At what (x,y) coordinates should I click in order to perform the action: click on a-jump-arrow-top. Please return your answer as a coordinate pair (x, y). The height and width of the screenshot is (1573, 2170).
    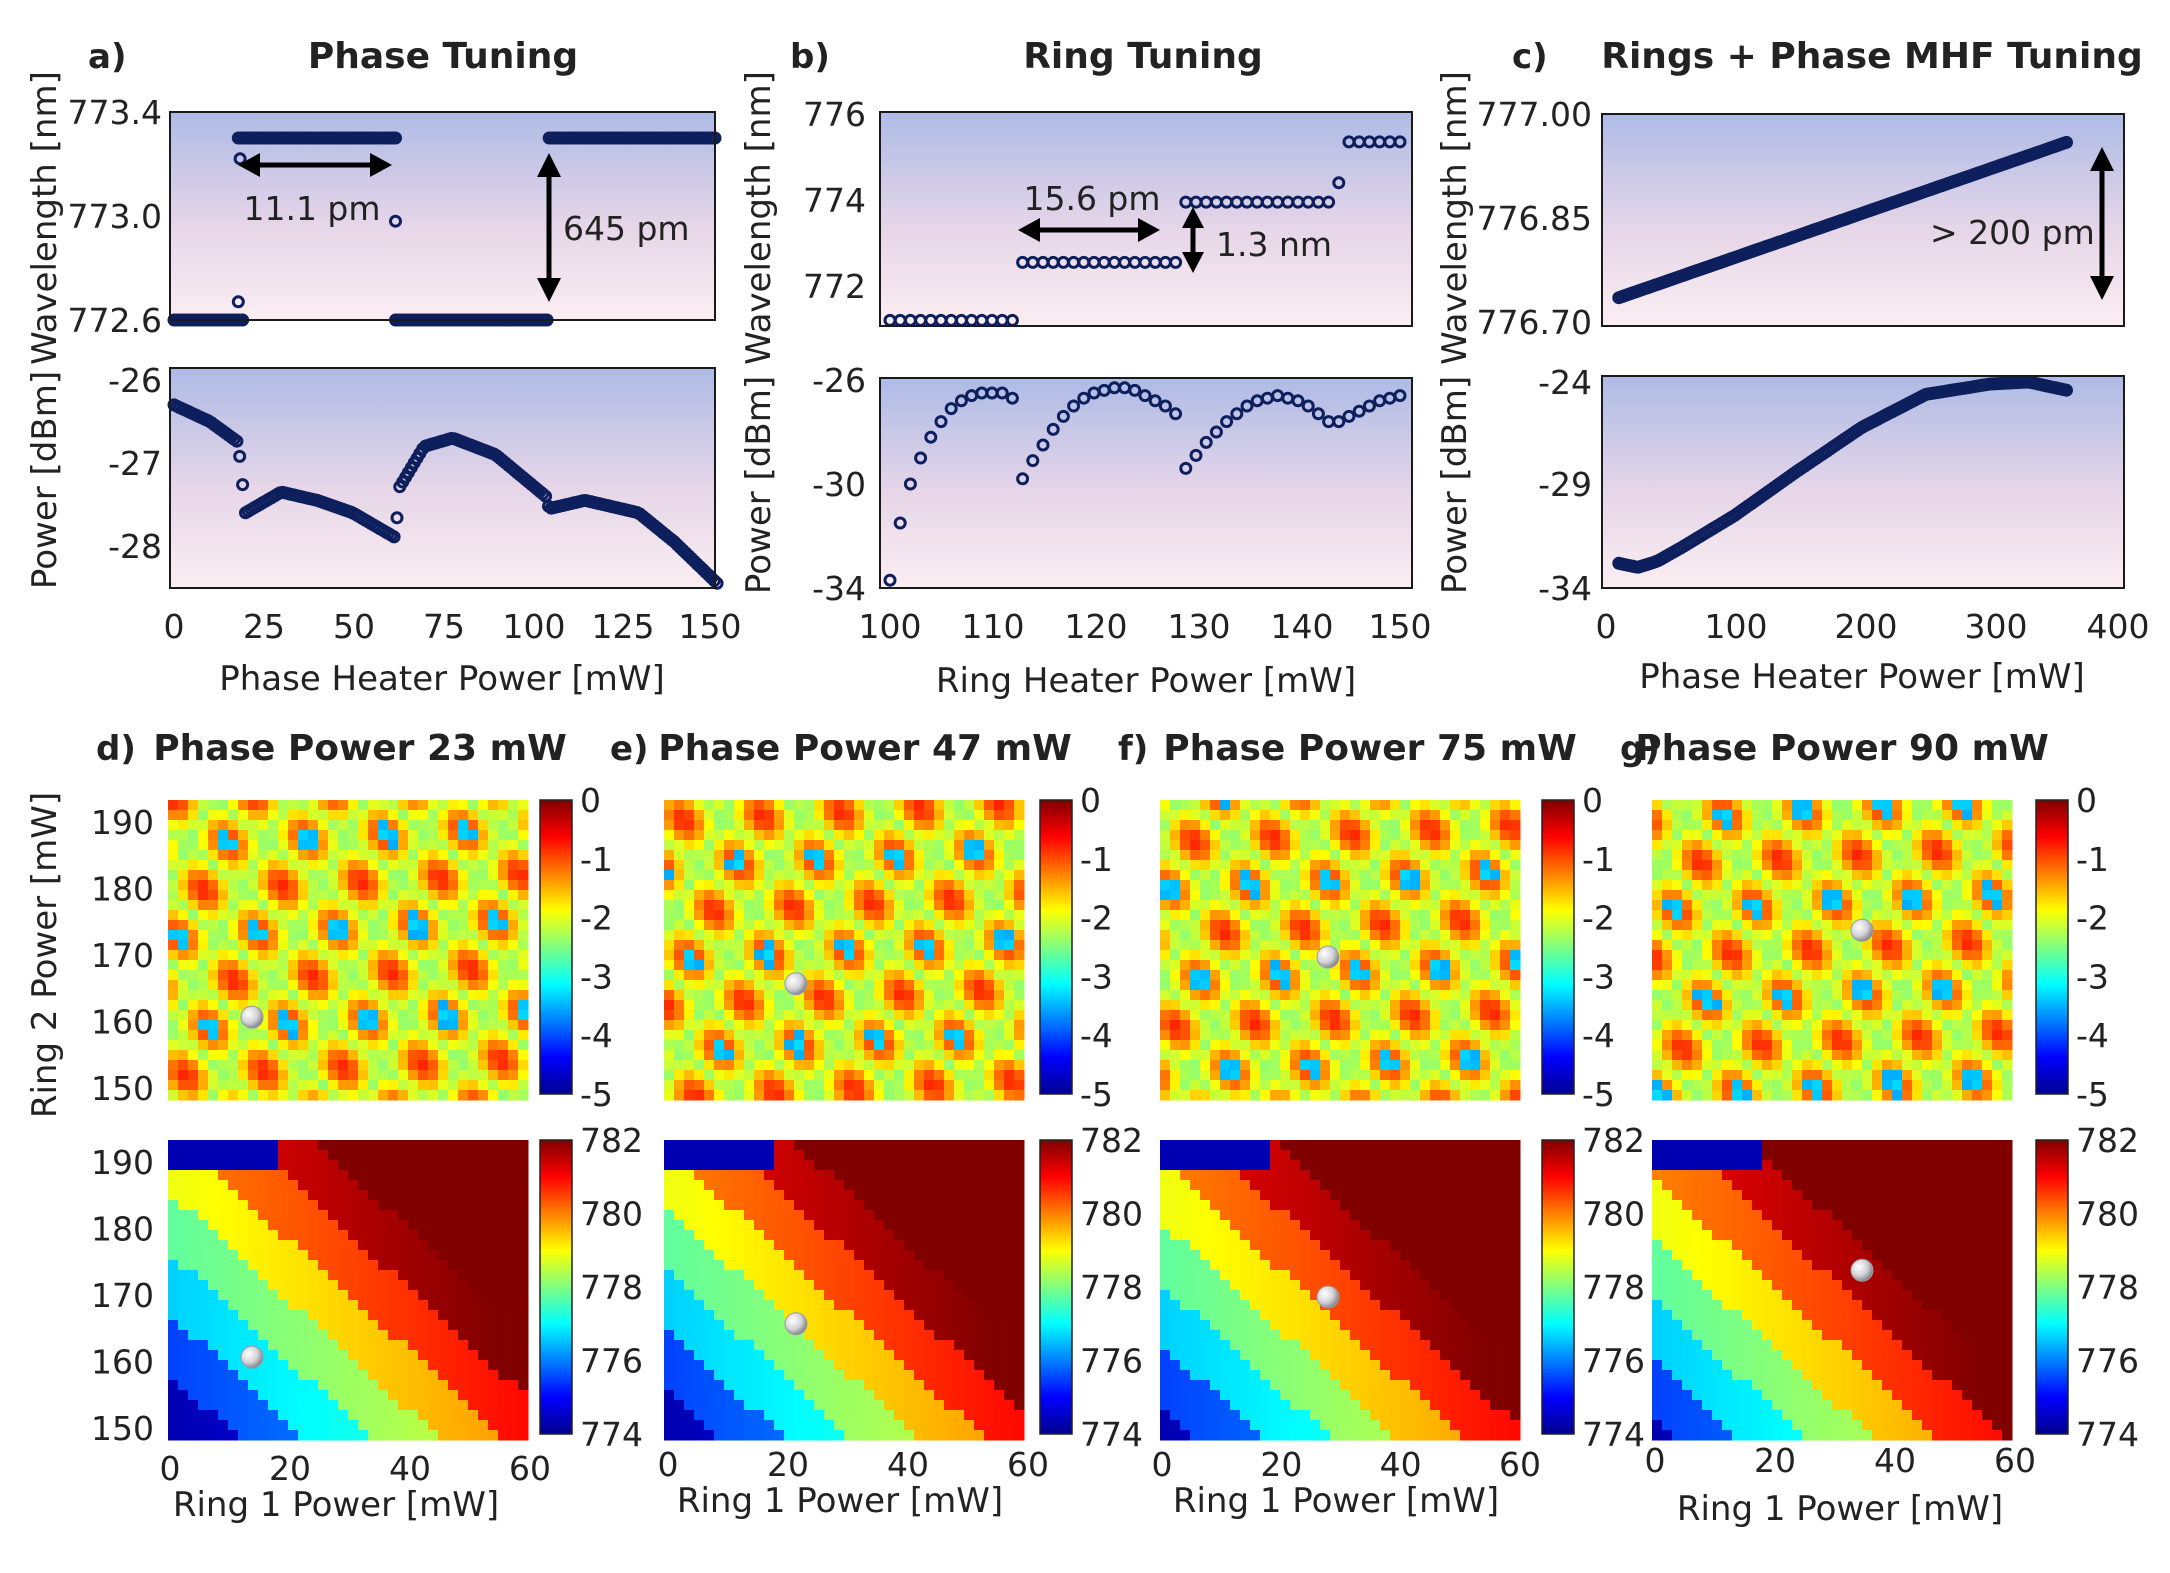
    Looking at the image, I should click on (549, 165).